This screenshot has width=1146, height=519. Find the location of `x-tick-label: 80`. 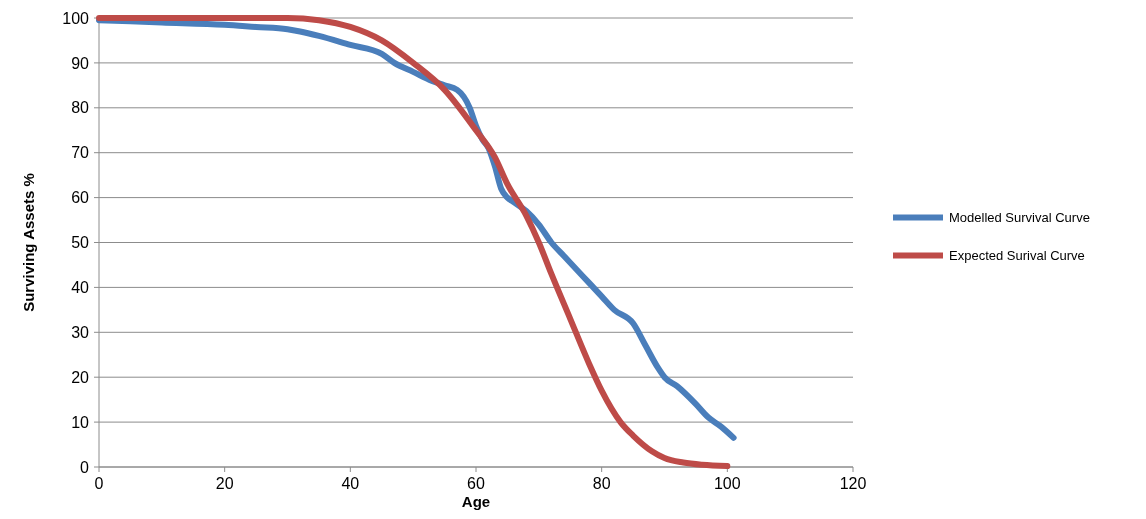

x-tick-label: 80 is located at coordinates (601, 483).